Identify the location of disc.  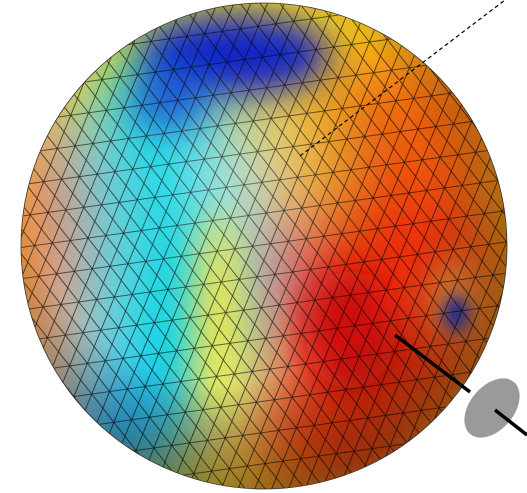
(492, 408).